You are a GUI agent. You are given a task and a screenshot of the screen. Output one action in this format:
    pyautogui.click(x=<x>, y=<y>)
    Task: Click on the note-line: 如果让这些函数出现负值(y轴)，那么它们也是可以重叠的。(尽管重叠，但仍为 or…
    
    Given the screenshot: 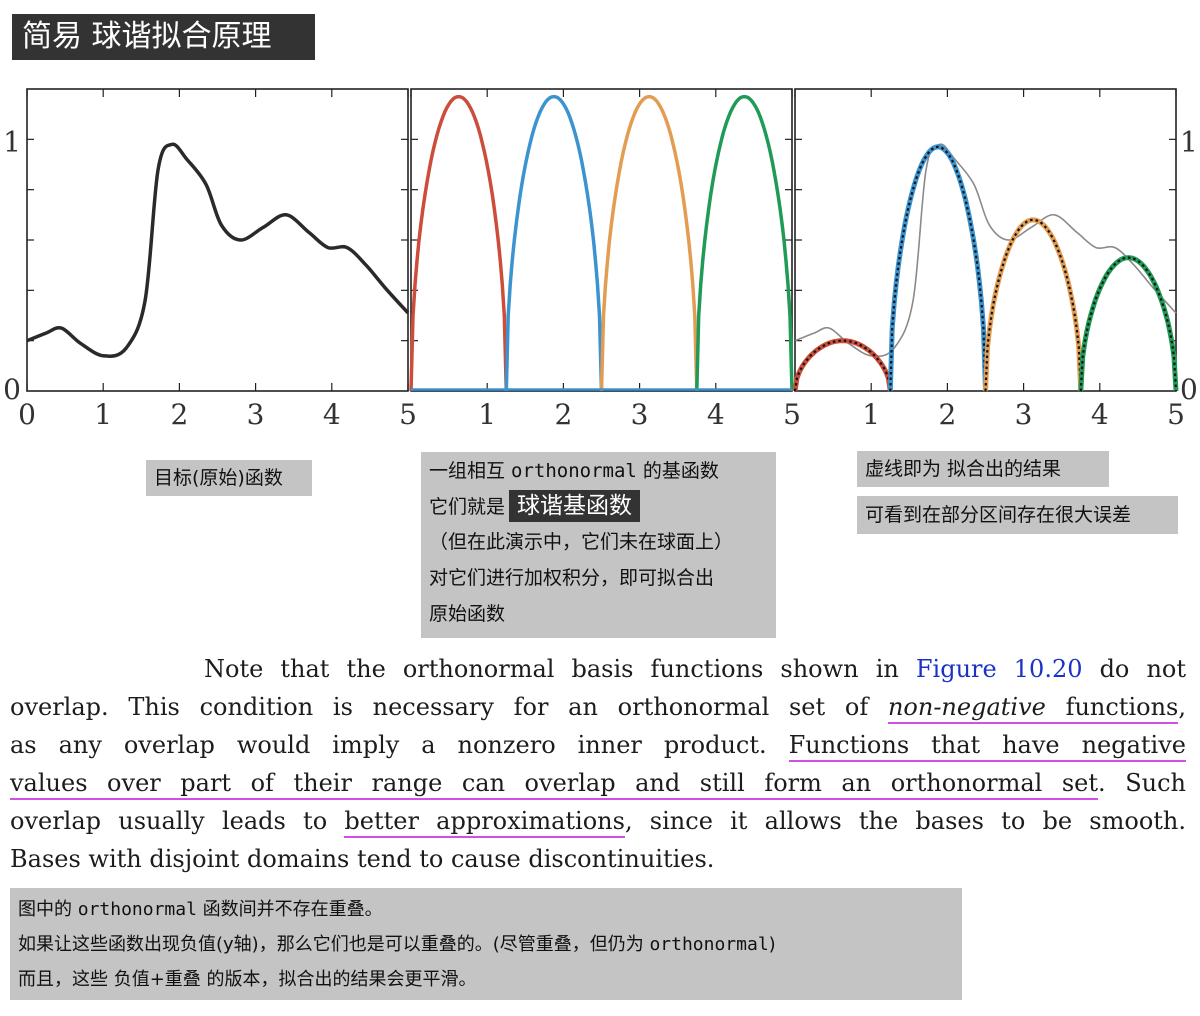 What is the action you would take?
    pyautogui.click(x=490, y=944)
    